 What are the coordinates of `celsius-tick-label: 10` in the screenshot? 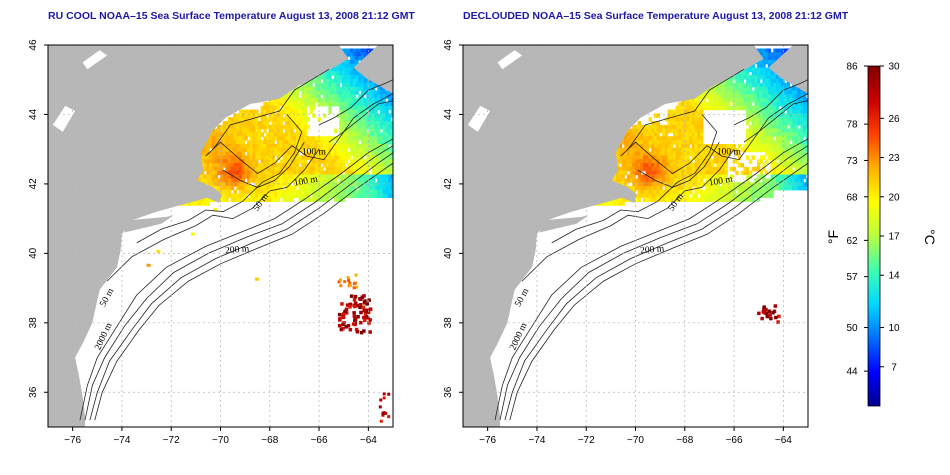 It's located at (894, 328).